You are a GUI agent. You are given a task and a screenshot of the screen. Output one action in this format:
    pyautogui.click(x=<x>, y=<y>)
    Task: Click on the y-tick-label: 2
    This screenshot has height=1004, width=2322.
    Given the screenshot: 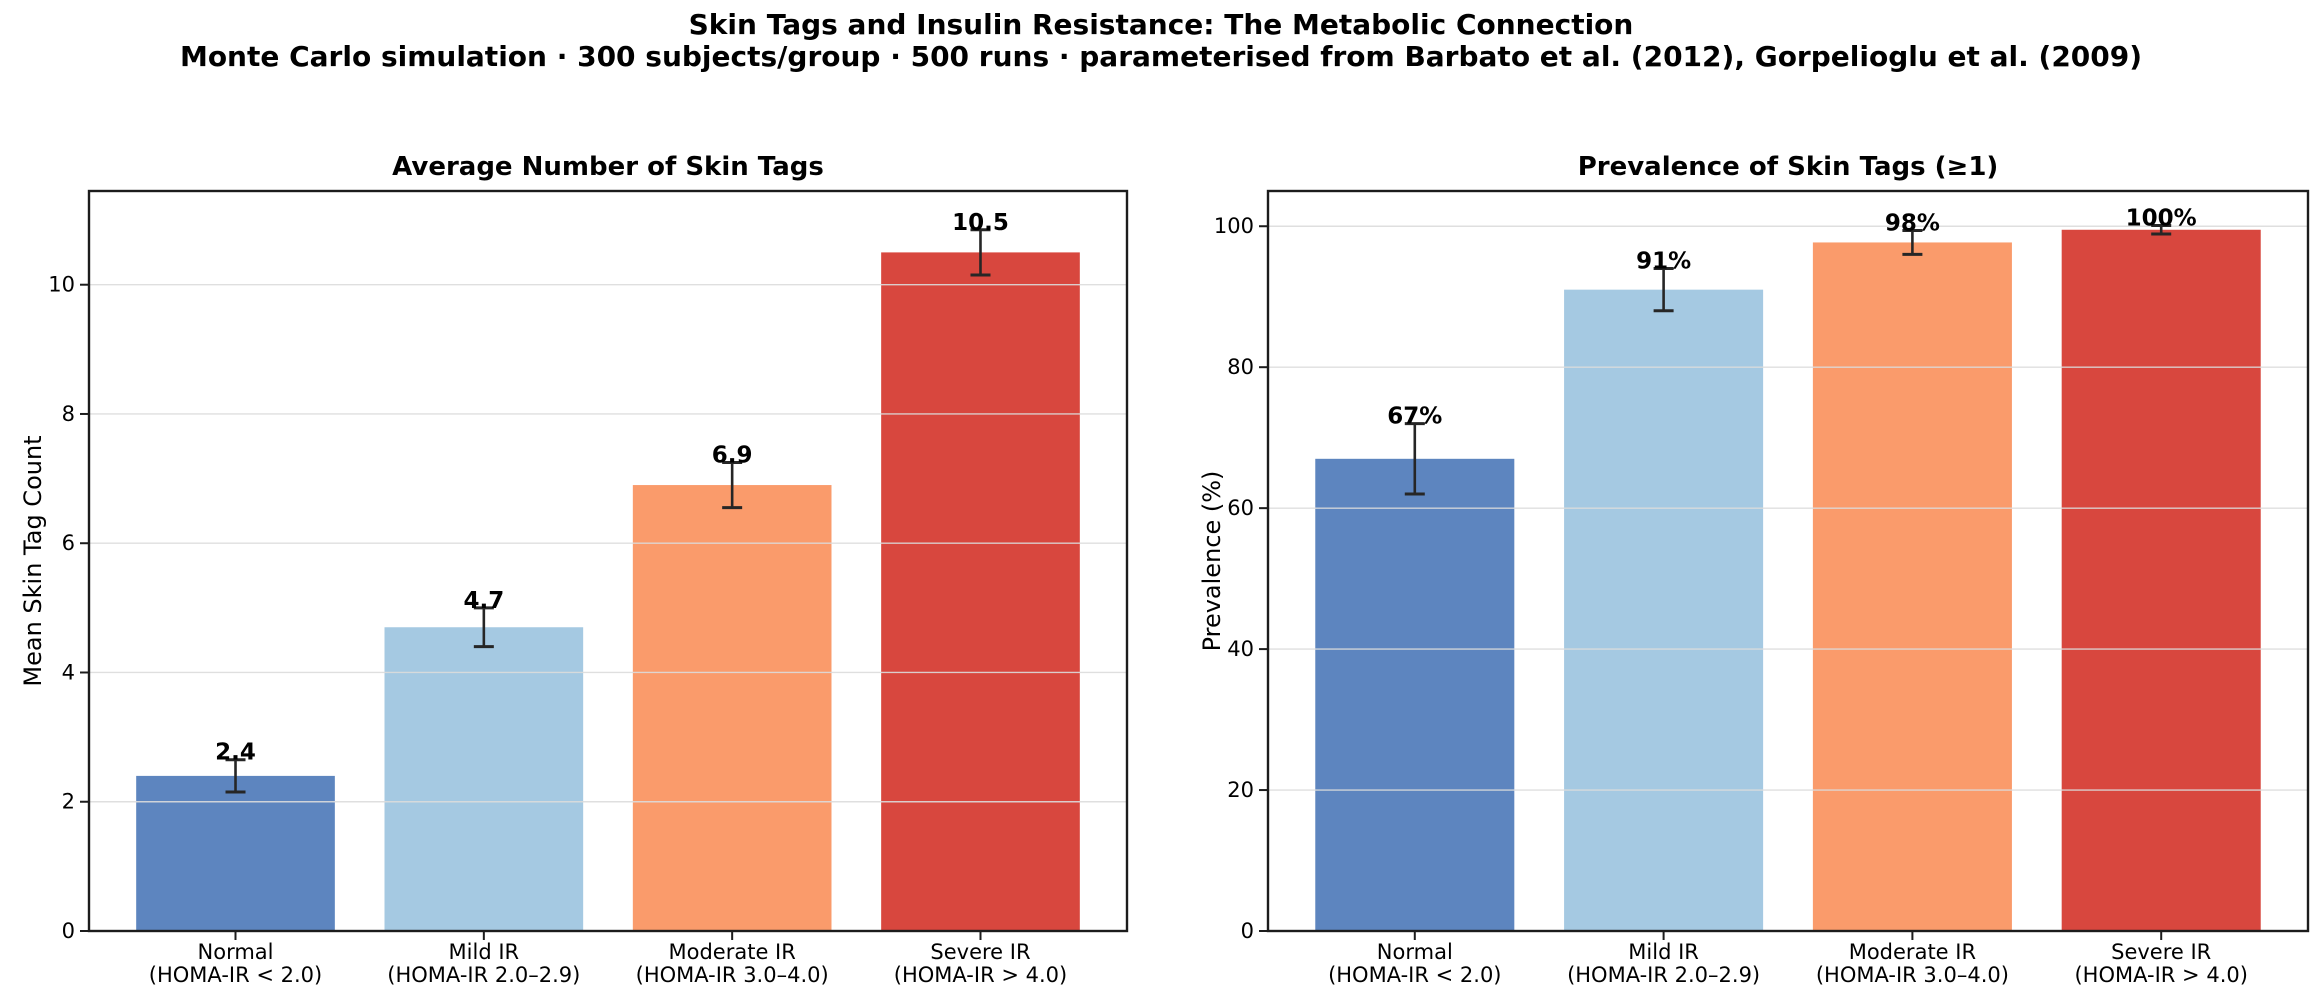 What is the action you would take?
    pyautogui.click(x=68, y=802)
    